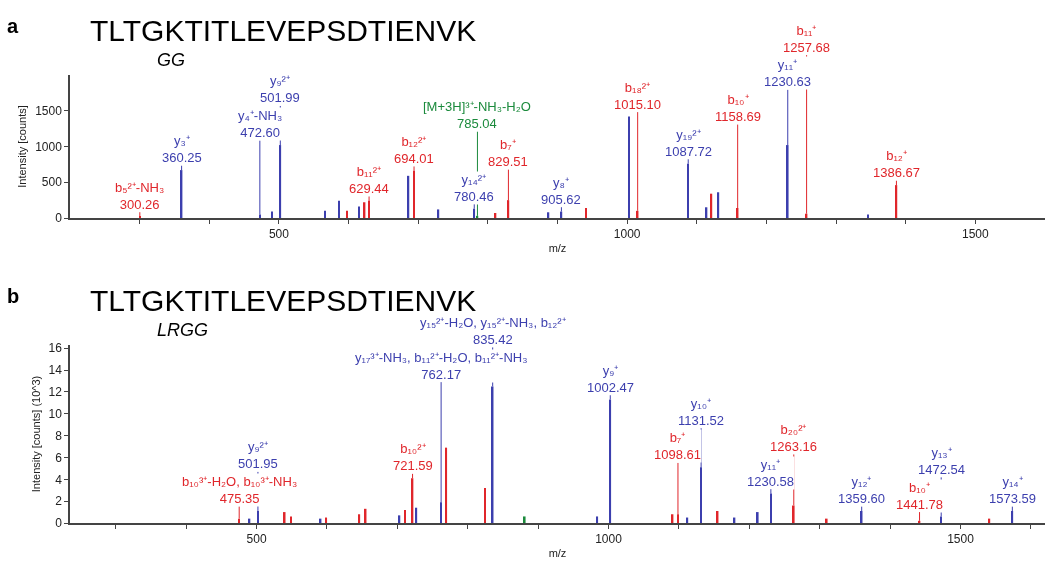 Image resolution: width=1057 pixels, height=563 pixels. I want to click on y-tick-label: 10, so click(55, 414).